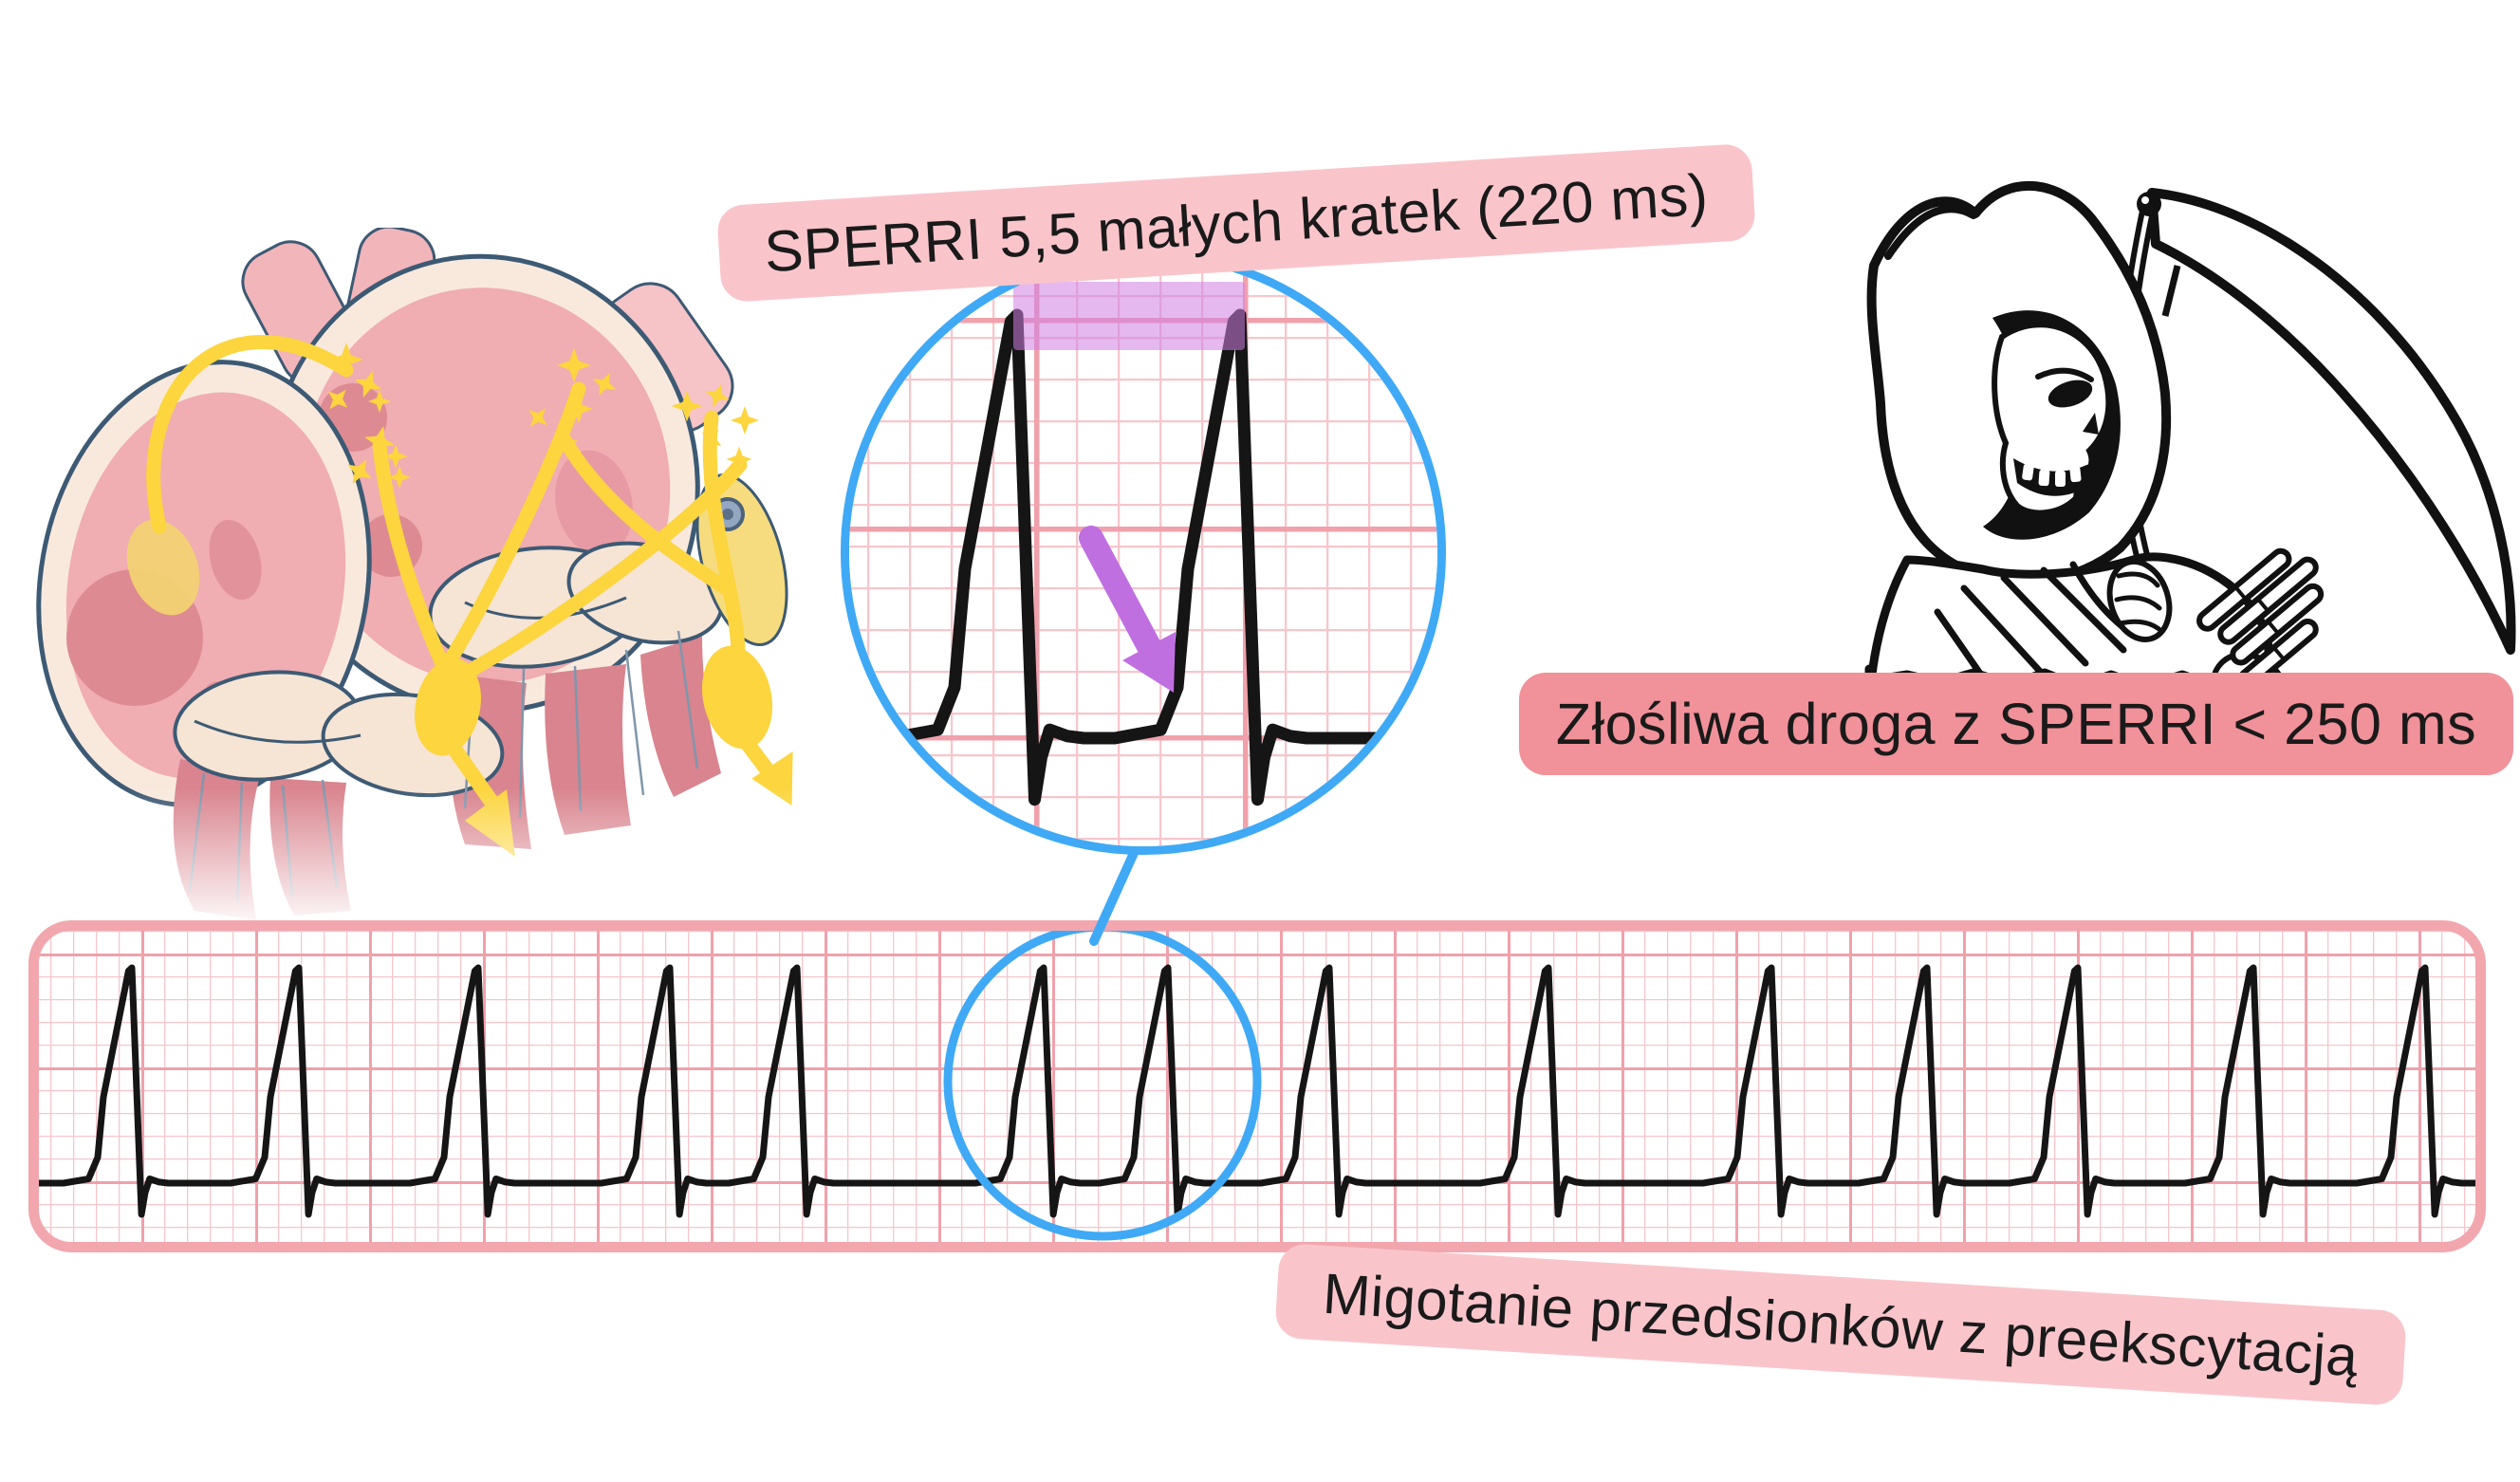 The height and width of the screenshot is (1482, 2520). Describe the element at coordinates (2332, 421) in the screenshot. I see `scythe-blade` at that location.